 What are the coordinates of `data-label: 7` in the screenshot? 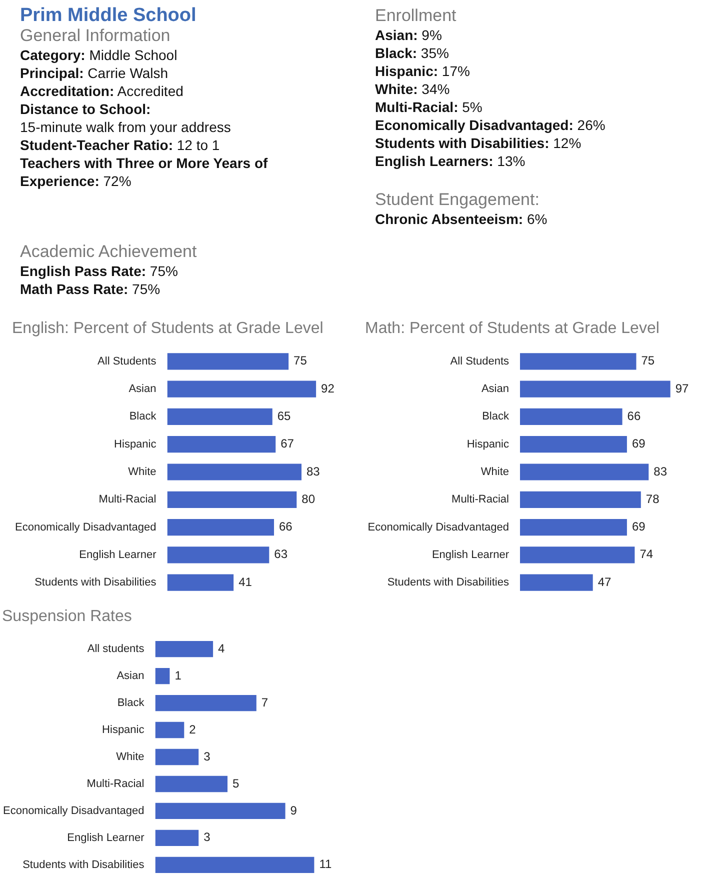 It's located at (264, 702).